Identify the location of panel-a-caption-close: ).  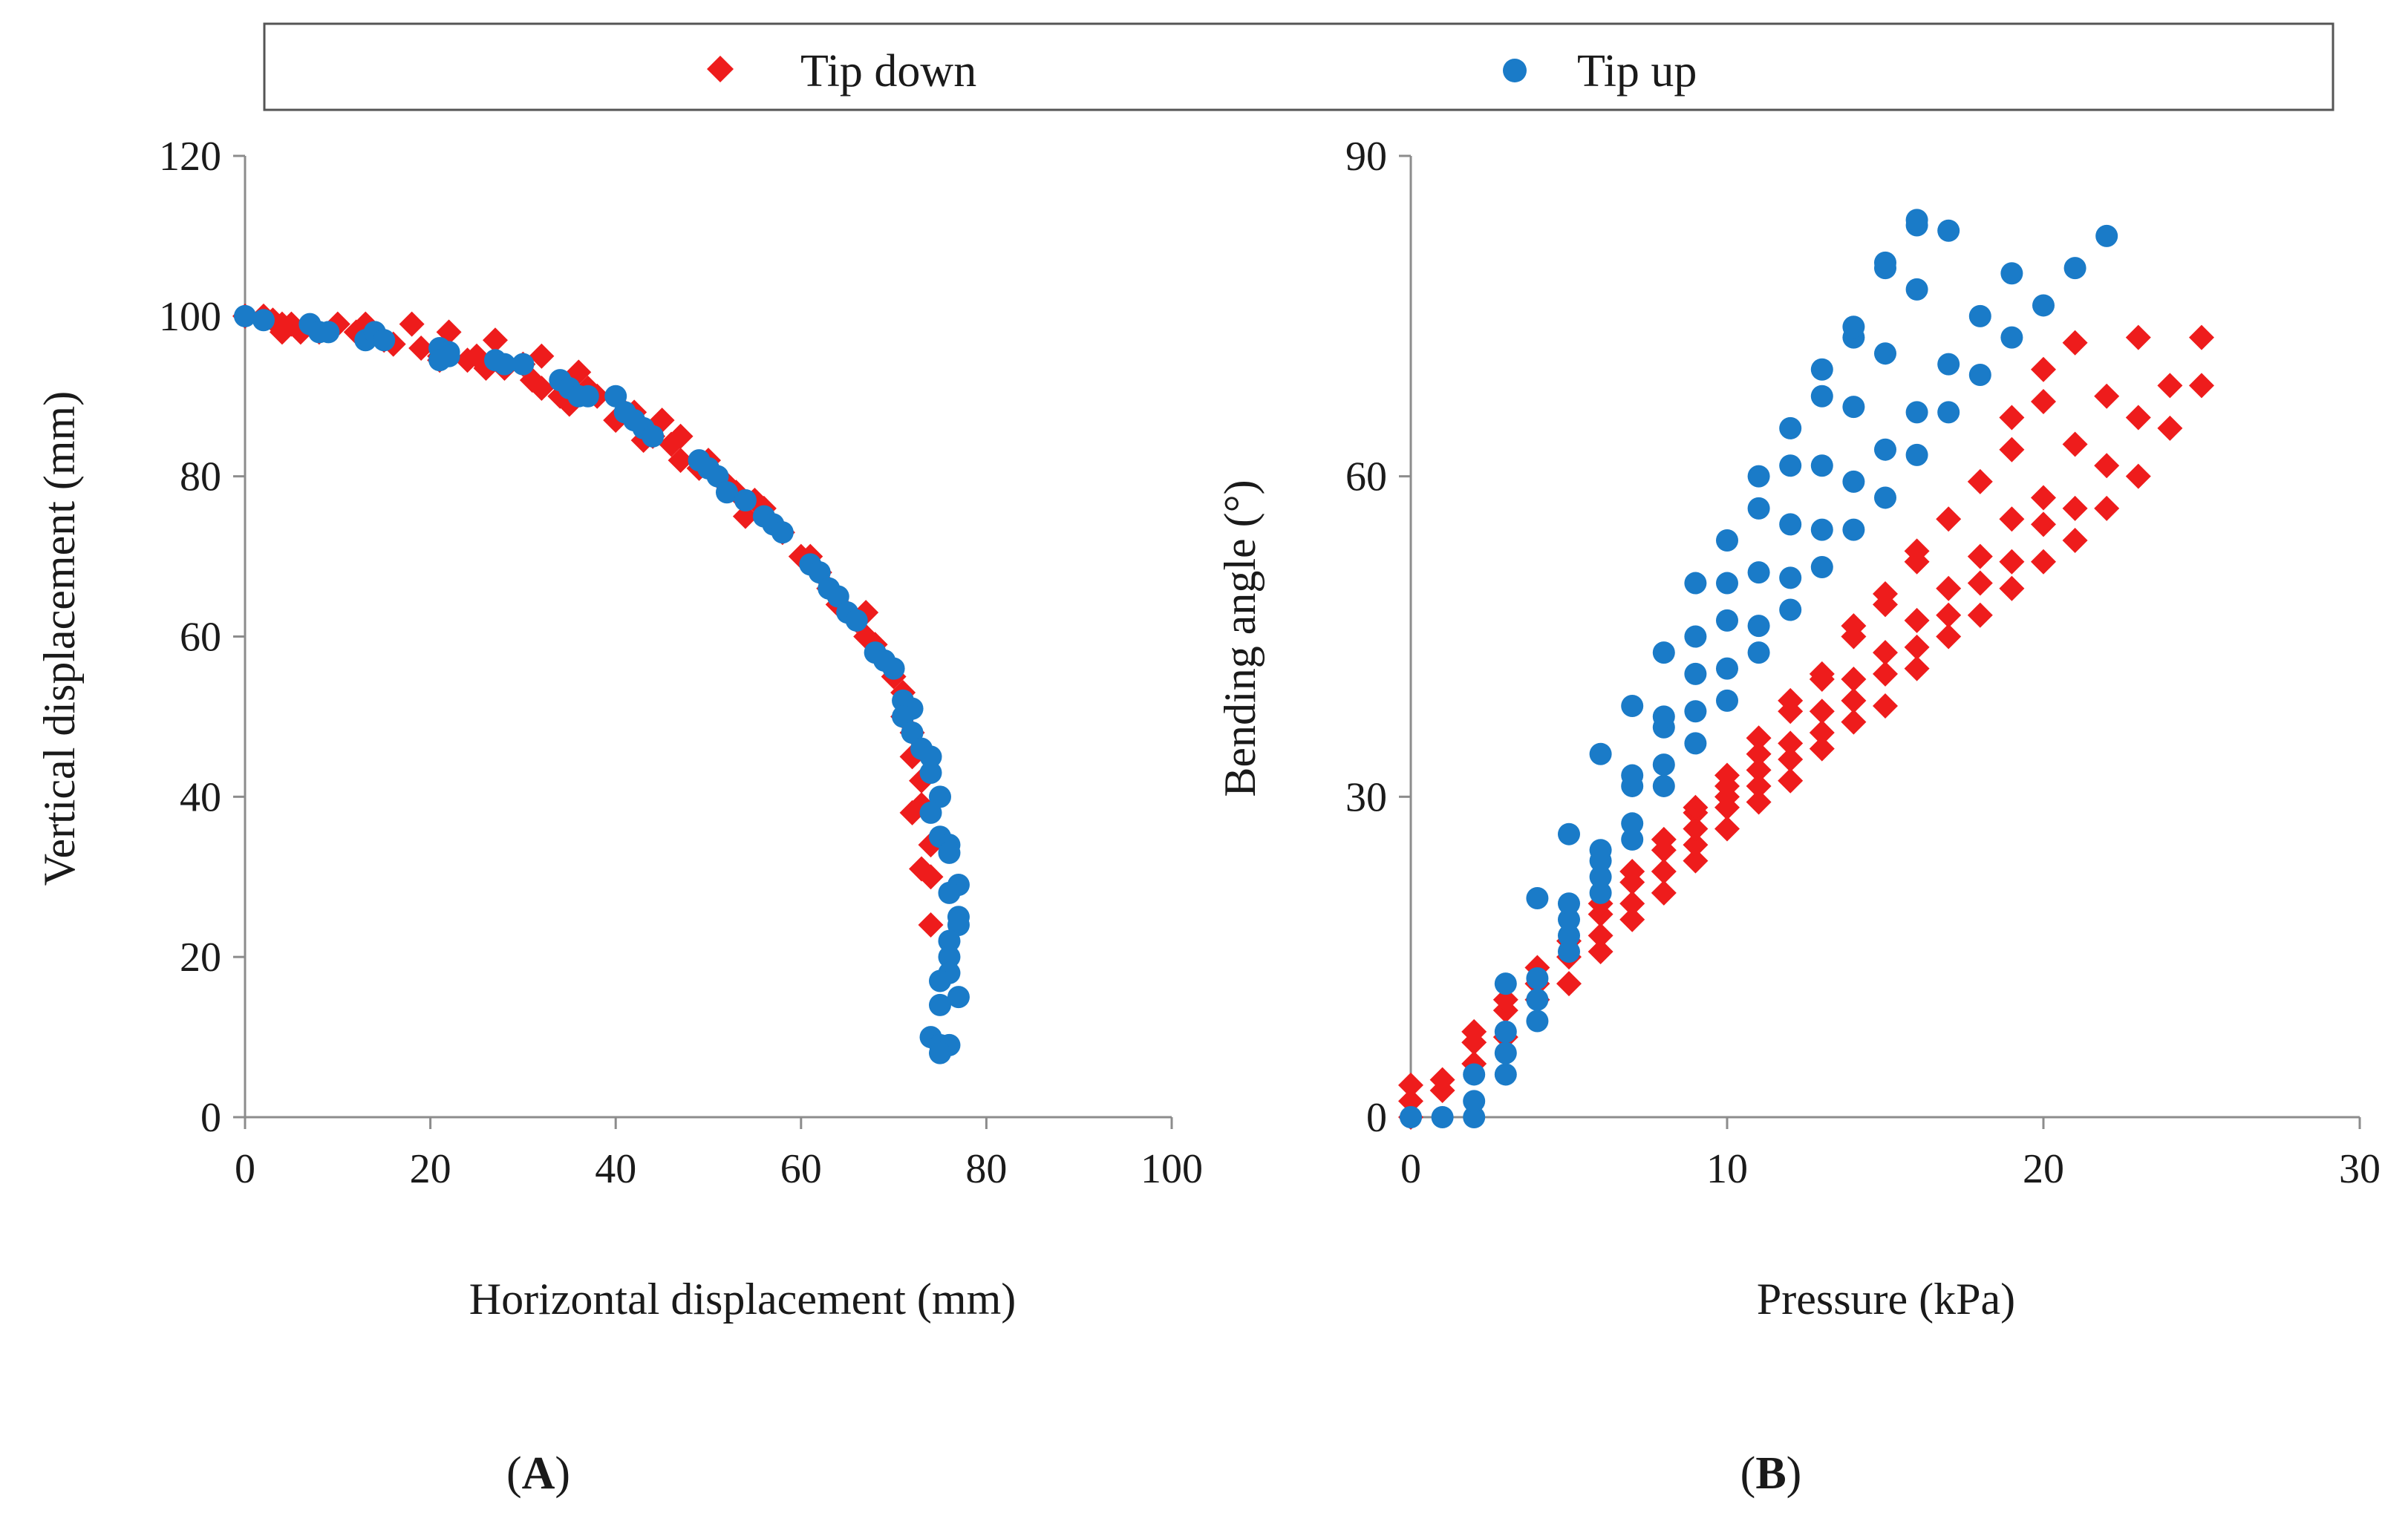
(562, 1473).